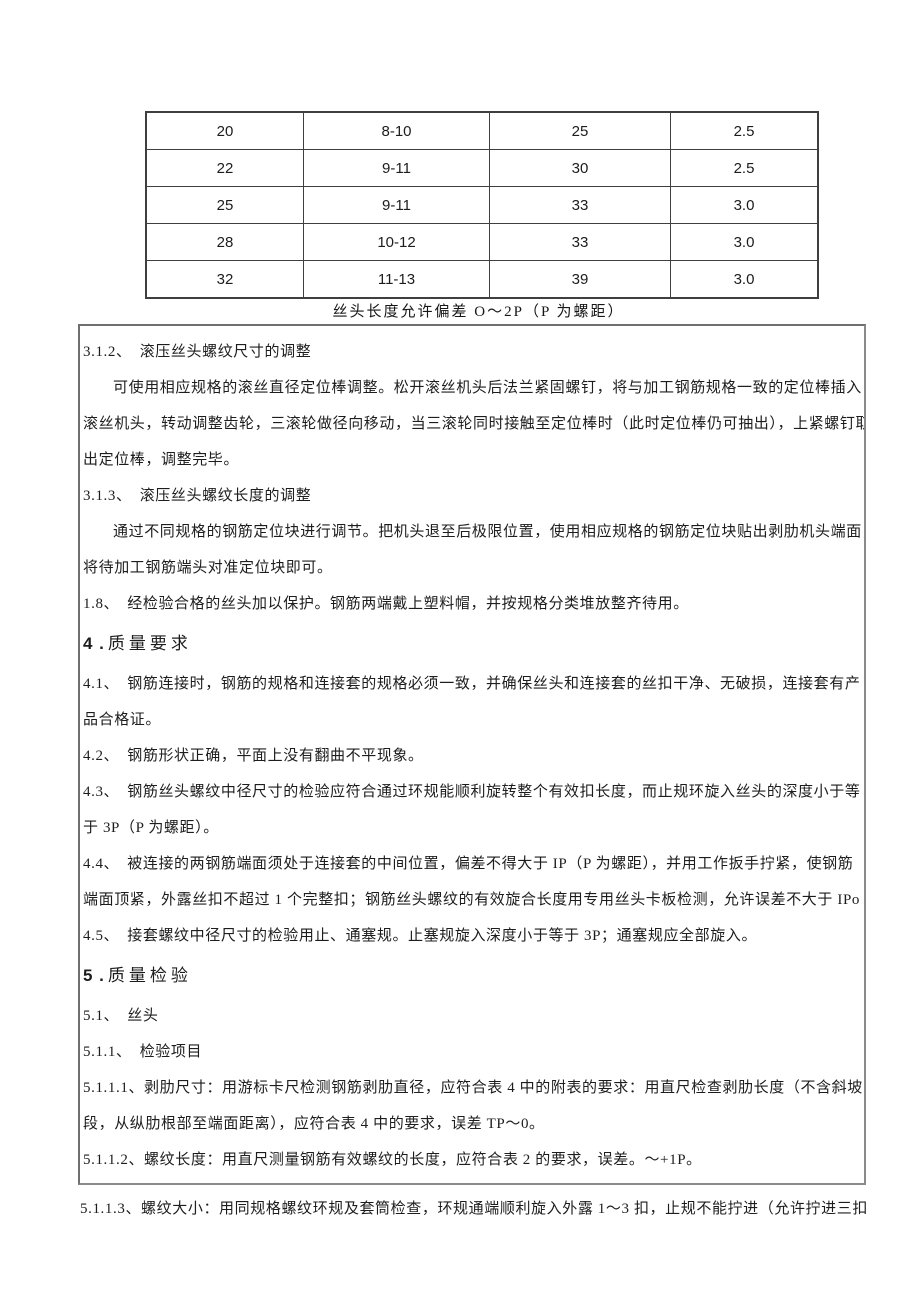 Image resolution: width=920 pixels, height=1301 pixels. What do you see at coordinates (478, 312) in the screenshot?
I see `table-caption: 丝头长度允许偏差 O～2P（P 为螺距）` at bounding box center [478, 312].